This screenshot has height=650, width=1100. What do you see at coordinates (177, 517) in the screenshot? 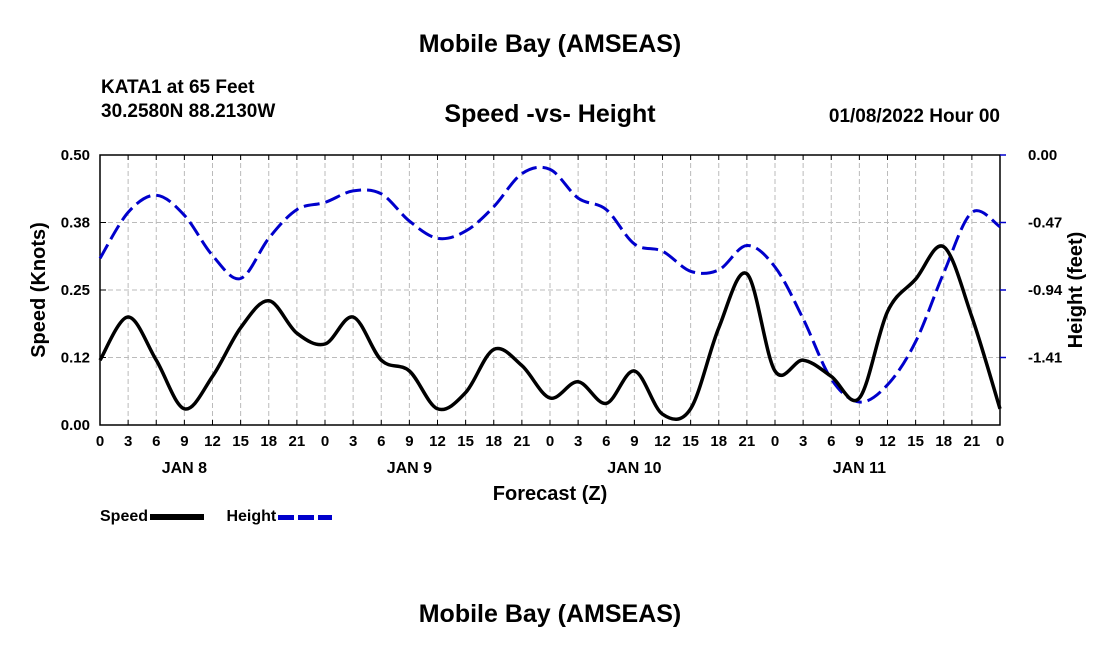
I see `legend-speed-swatch` at bounding box center [177, 517].